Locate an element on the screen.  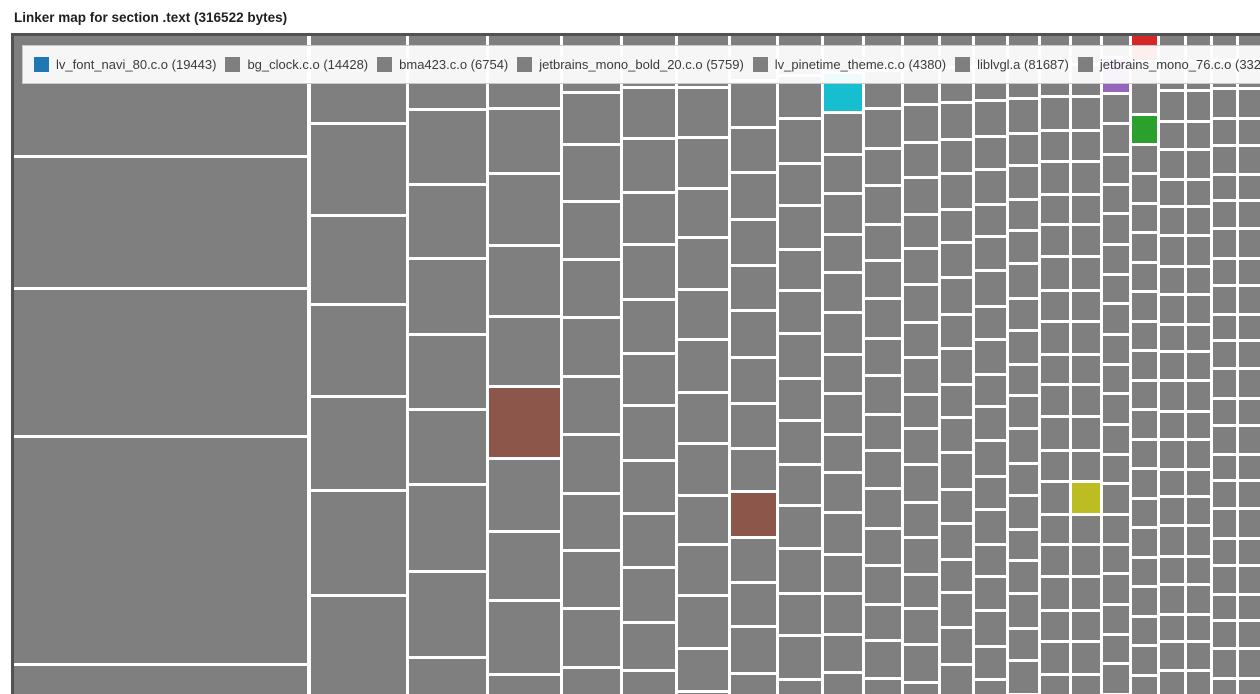
legend-item: bg_clock.c.o (14428) is located at coordinates (296, 64).